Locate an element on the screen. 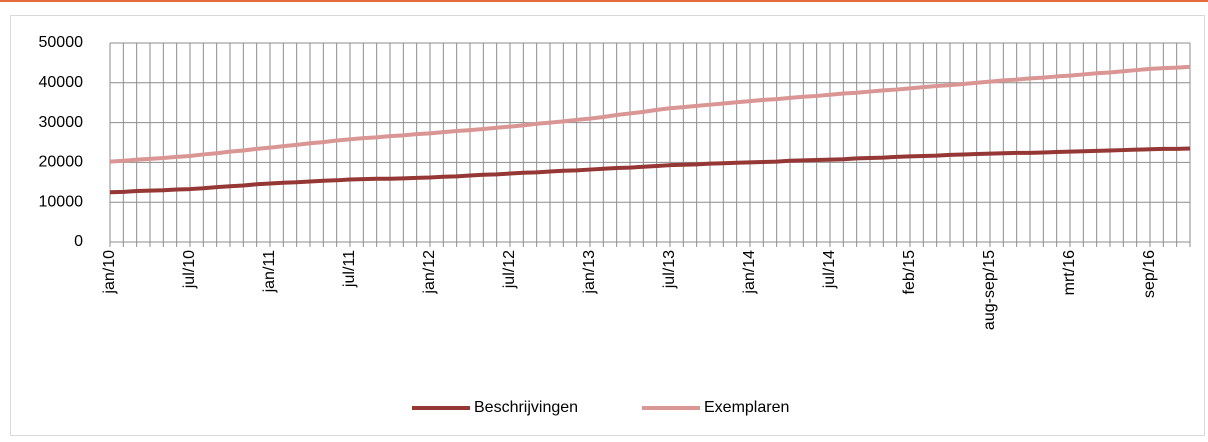  x-tick-label: sep/16 is located at coordinates (1149, 274).